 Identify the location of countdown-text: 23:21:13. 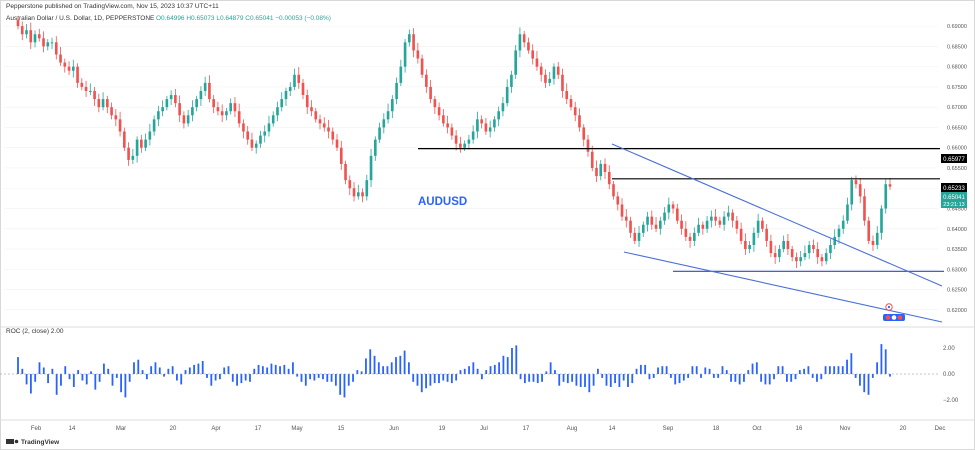
(953, 205).